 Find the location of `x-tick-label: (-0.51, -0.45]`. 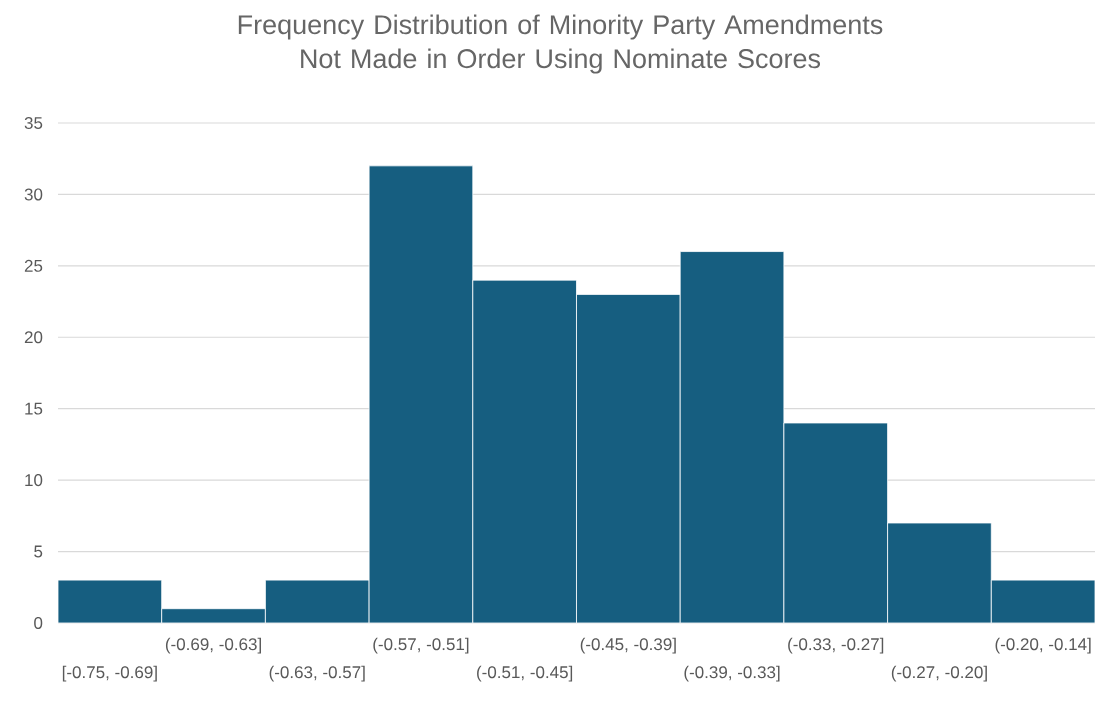

x-tick-label: (-0.51, -0.45] is located at coordinates (525, 673).